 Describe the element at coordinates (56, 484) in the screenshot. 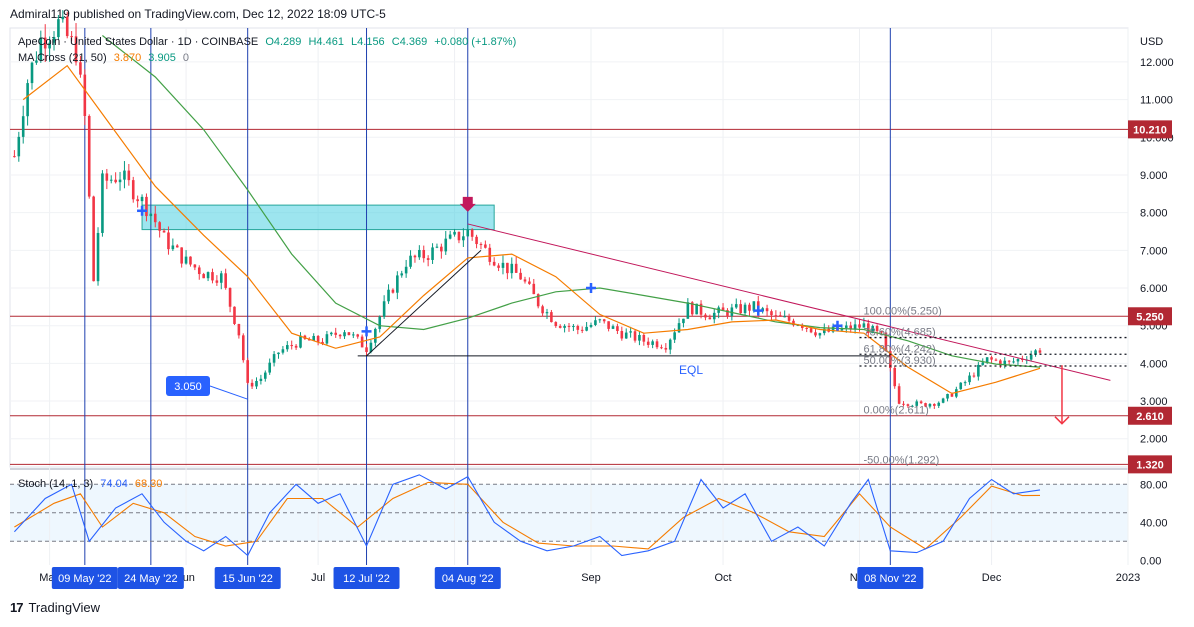

I see `stoch-label: Stoch (14, 1, 3)` at that location.